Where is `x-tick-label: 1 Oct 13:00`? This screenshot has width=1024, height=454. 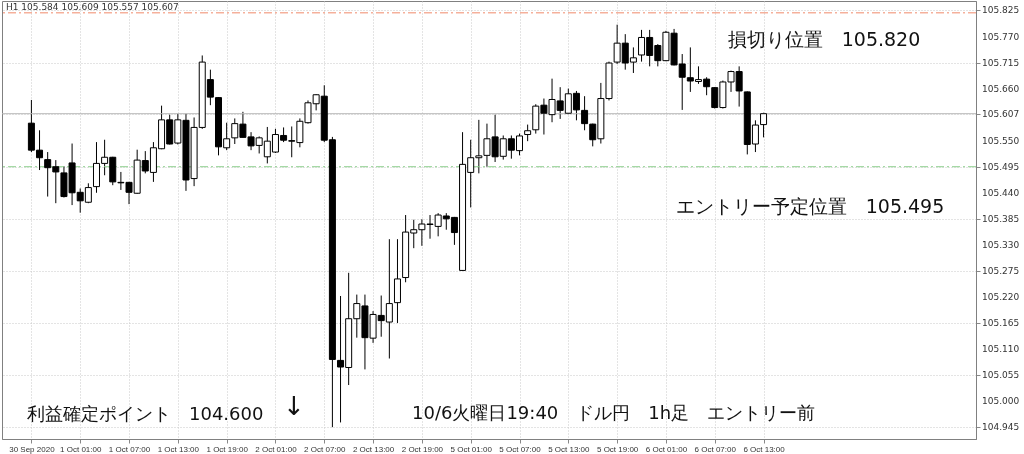
x-tick-label: 1 Oct 13:00 is located at coordinates (178, 449).